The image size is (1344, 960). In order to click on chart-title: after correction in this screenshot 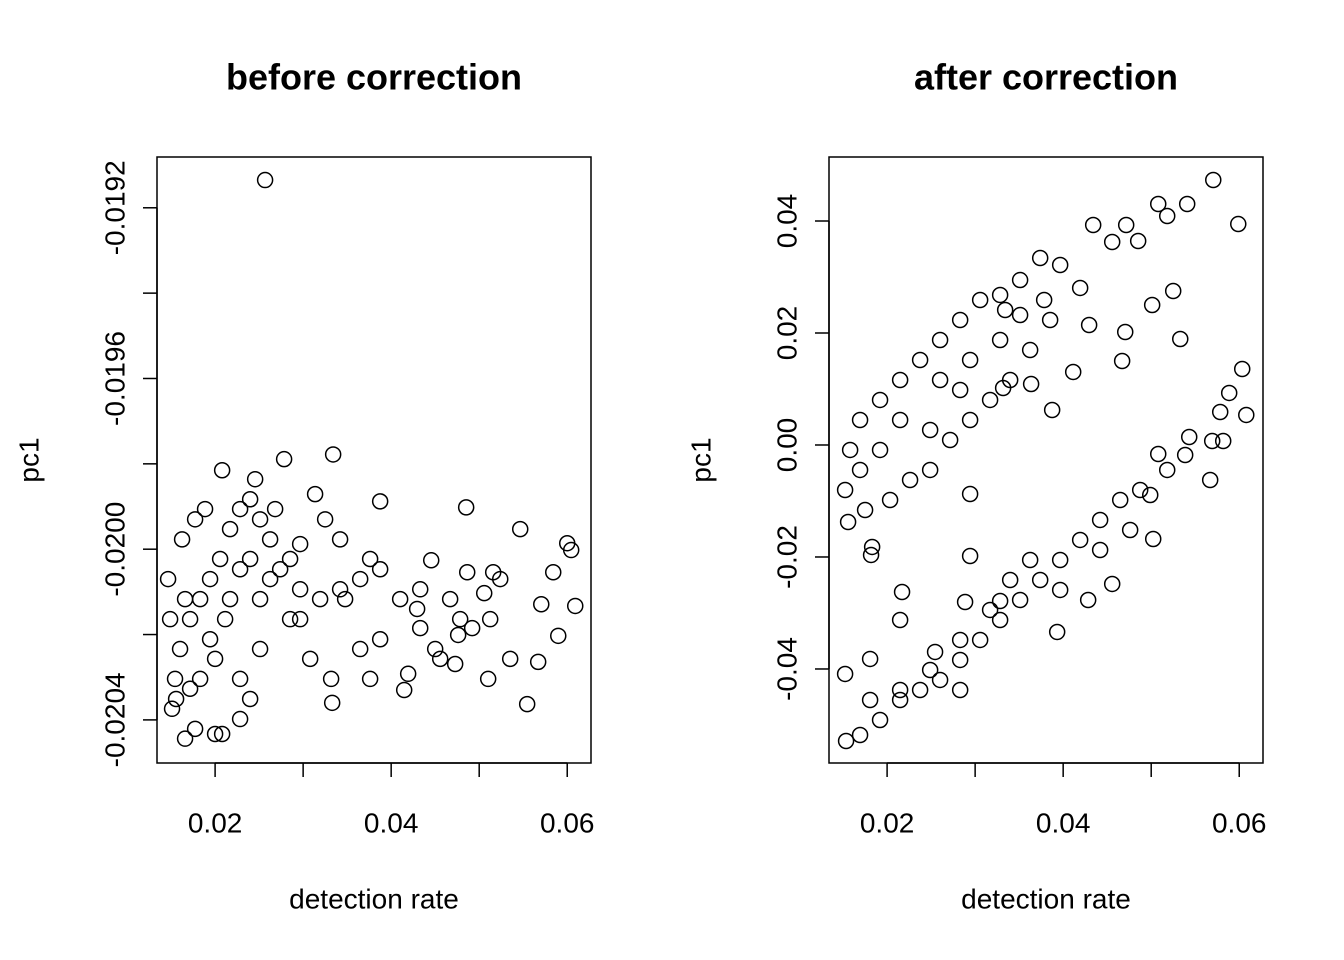, I will do `click(1046, 77)`.